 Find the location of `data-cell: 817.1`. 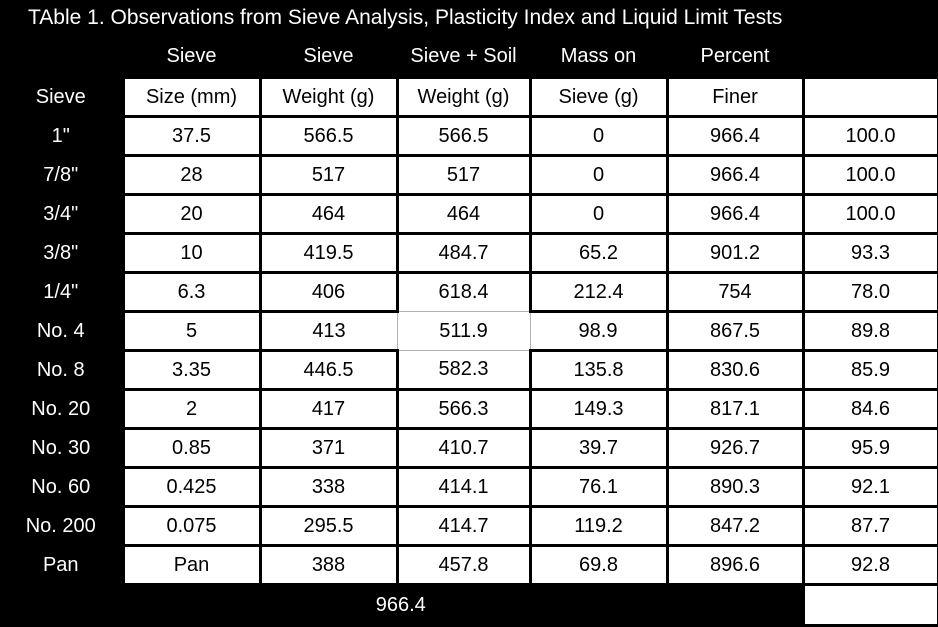

data-cell: 817.1 is located at coordinates (735, 409).